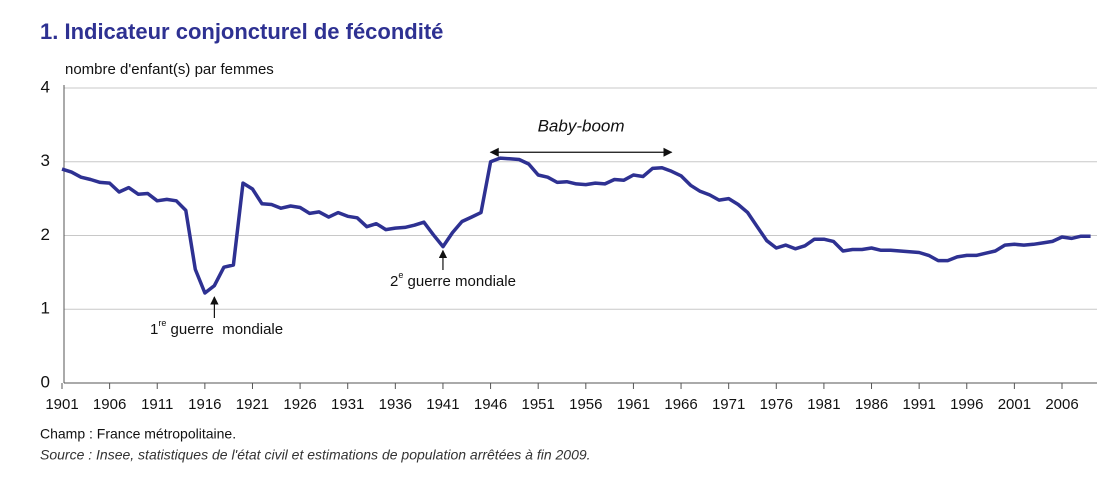 This screenshot has width=1099, height=488. Describe the element at coordinates (918, 404) in the screenshot. I see `x-tick-label: 1991` at that location.